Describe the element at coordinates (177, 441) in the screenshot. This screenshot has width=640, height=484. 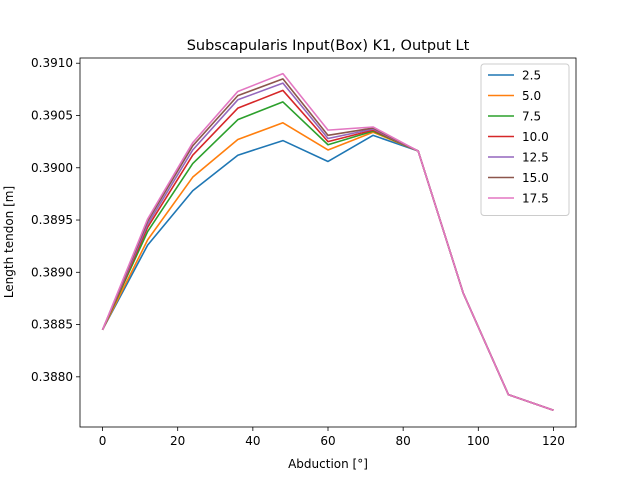
I see `x-tick-label: 20` at that location.